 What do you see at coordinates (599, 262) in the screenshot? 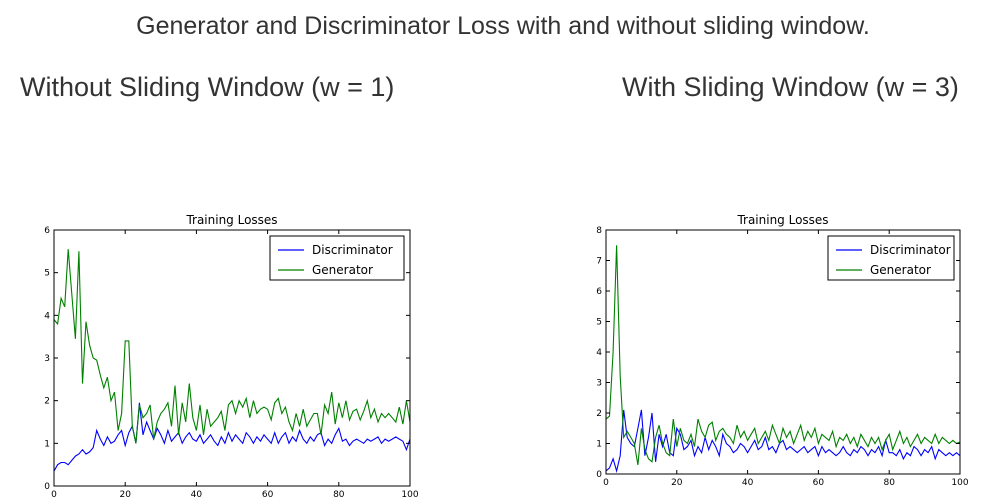
I see `y-tick-label: 7` at bounding box center [599, 262].